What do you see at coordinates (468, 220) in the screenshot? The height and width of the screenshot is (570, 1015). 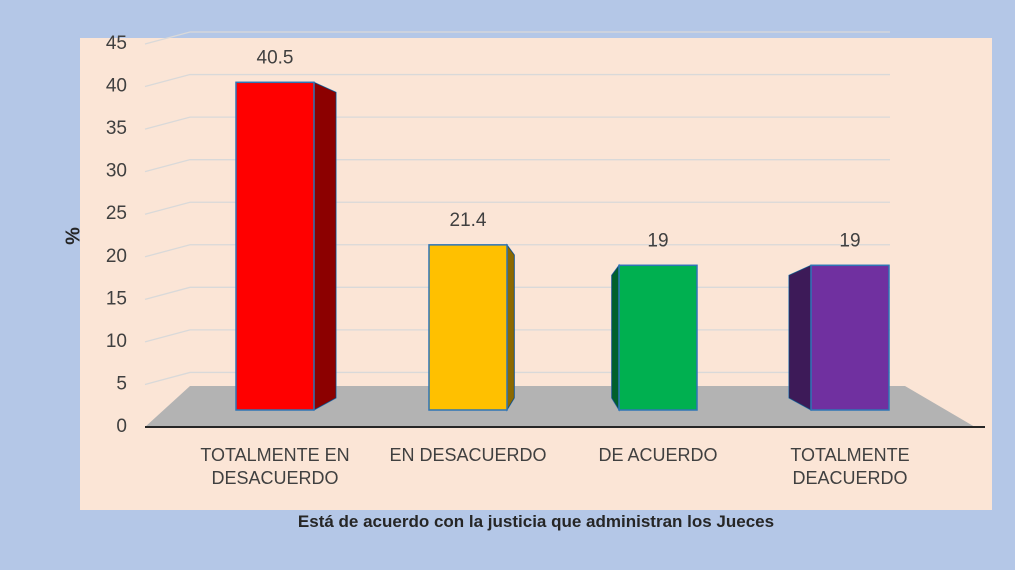 I see `value-label: 21.4` at bounding box center [468, 220].